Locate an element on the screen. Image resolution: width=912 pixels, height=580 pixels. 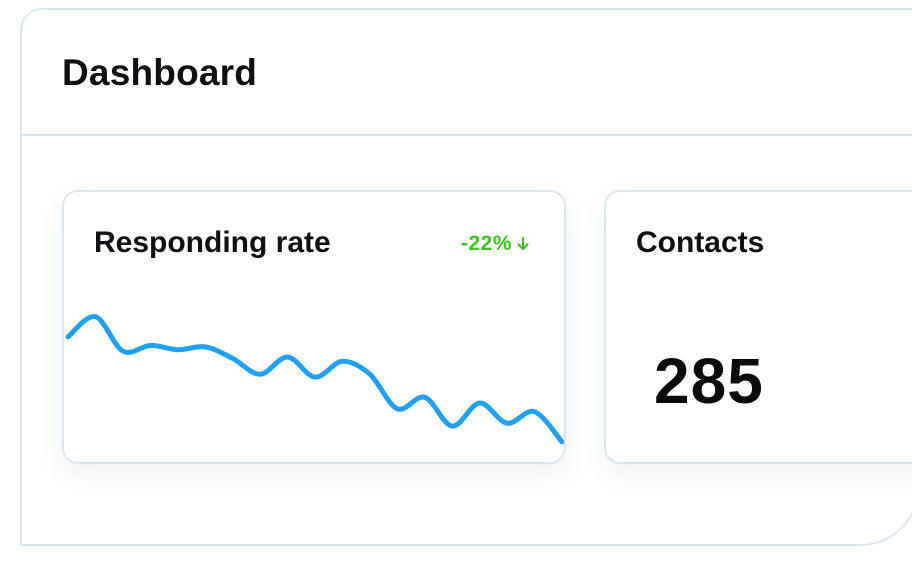
page-title: Dashboard is located at coordinates (160, 72).